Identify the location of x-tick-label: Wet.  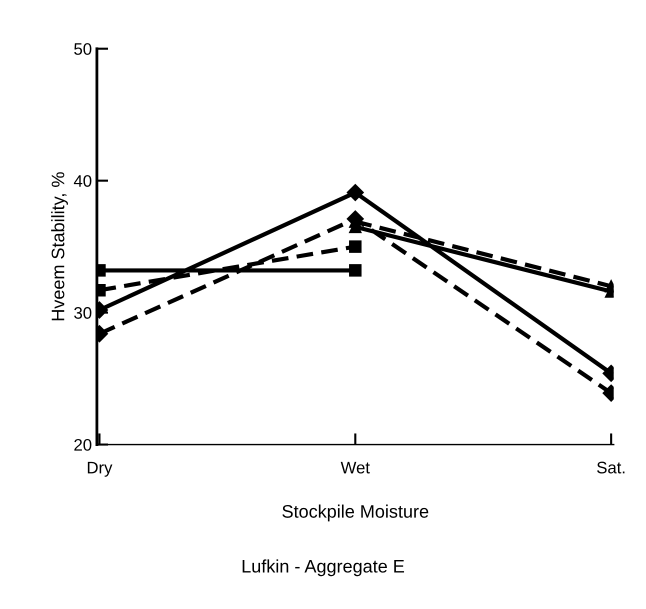
(355, 468).